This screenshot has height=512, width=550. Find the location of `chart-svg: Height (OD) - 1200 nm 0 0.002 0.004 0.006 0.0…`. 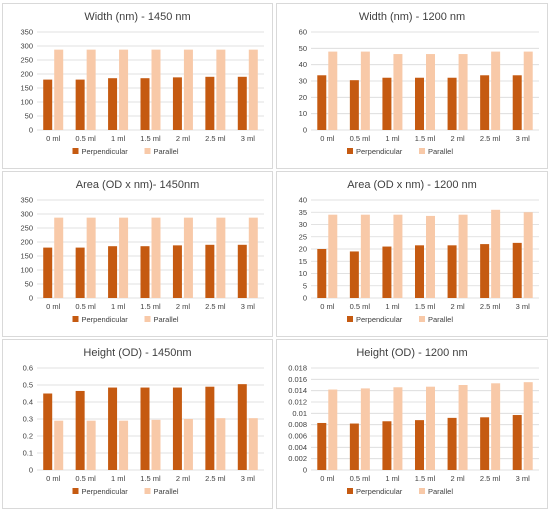

chart-svg: Height (OD) - 1200 nm 0 0.002 0.004 0.006 0.0… is located at coordinates (413, 421).